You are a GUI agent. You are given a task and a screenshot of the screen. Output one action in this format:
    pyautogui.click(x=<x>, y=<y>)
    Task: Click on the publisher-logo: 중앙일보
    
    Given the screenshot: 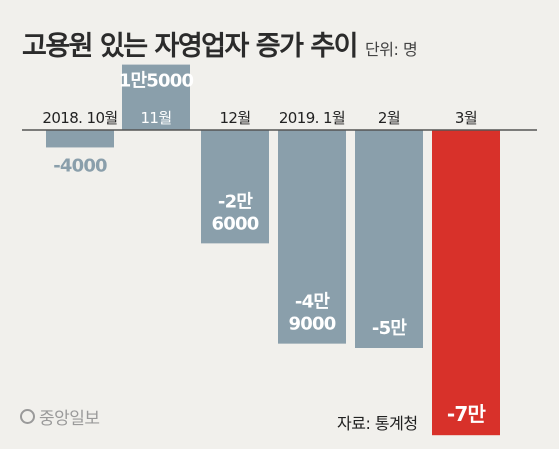 What is the action you would take?
    pyautogui.click(x=60, y=416)
    